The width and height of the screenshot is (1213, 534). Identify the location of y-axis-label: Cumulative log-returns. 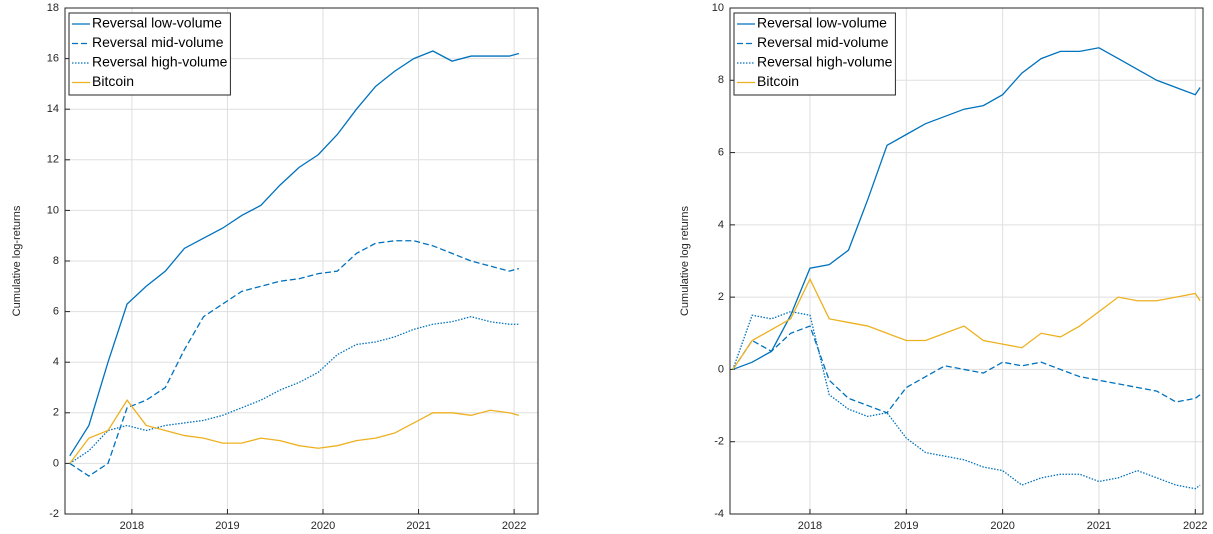
(17, 260).